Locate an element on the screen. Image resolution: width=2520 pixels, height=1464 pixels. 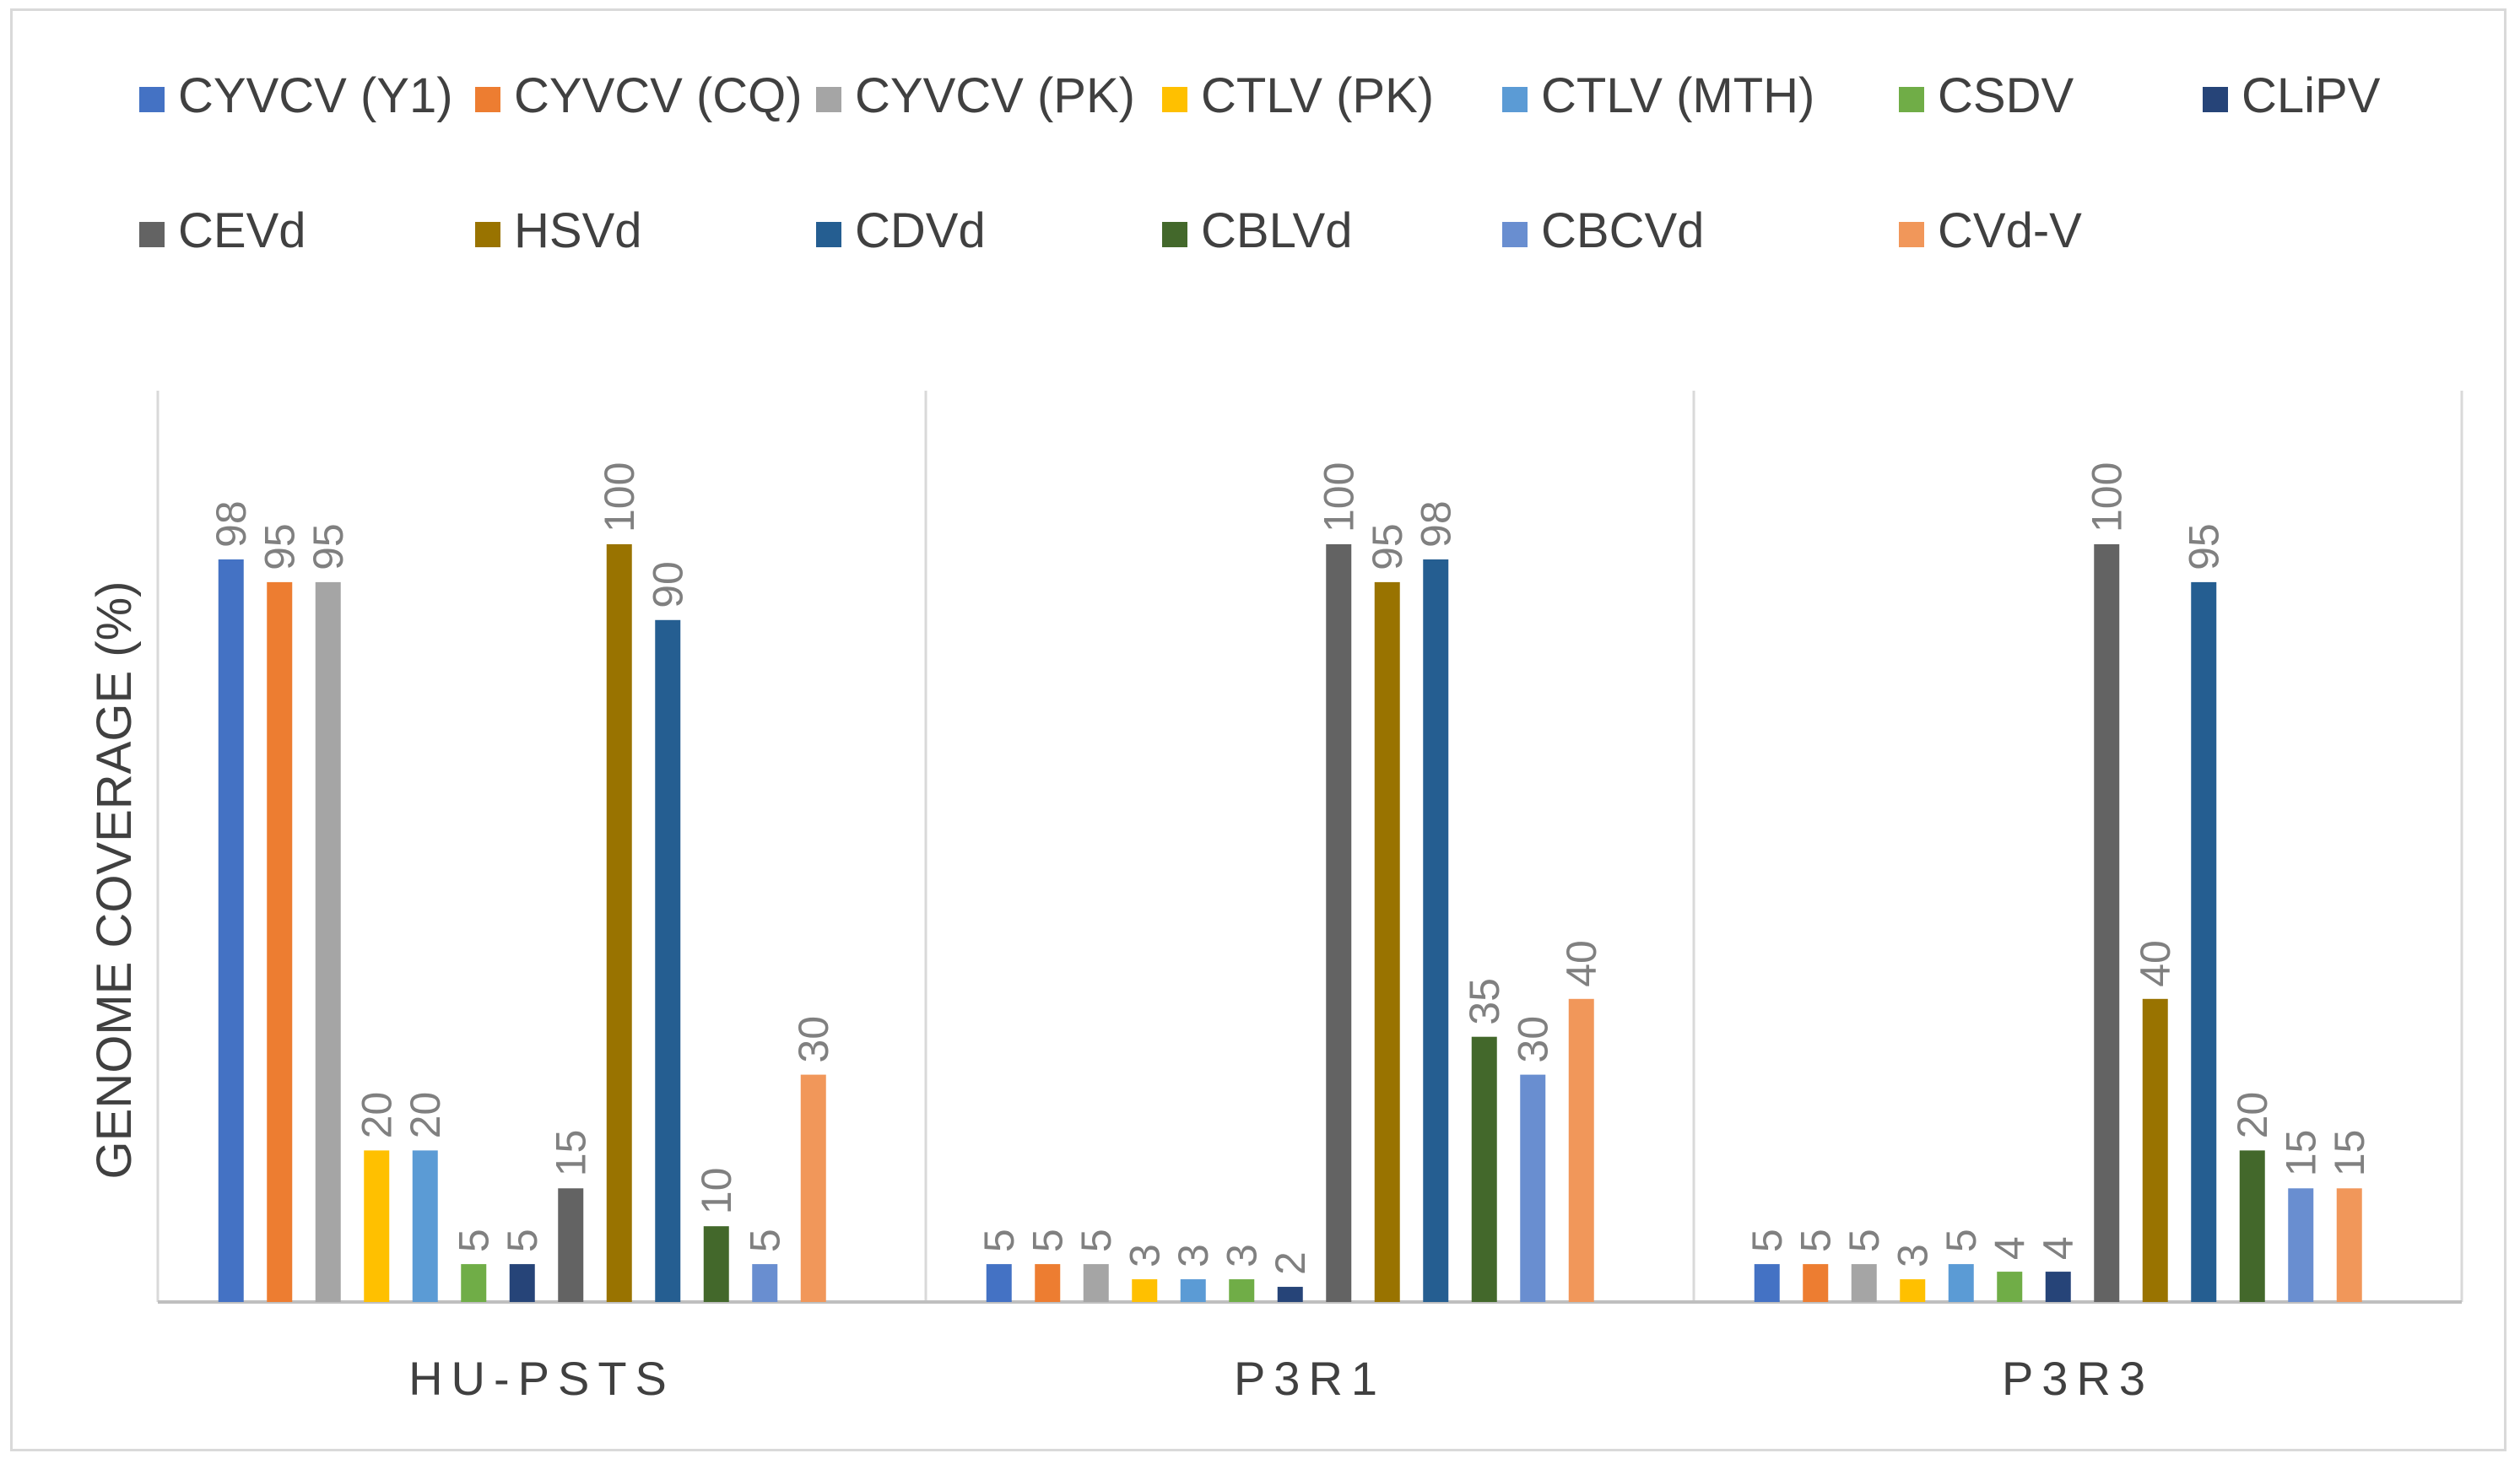
bar-ctlv-pk-p3r3 is located at coordinates (1913, 1290).